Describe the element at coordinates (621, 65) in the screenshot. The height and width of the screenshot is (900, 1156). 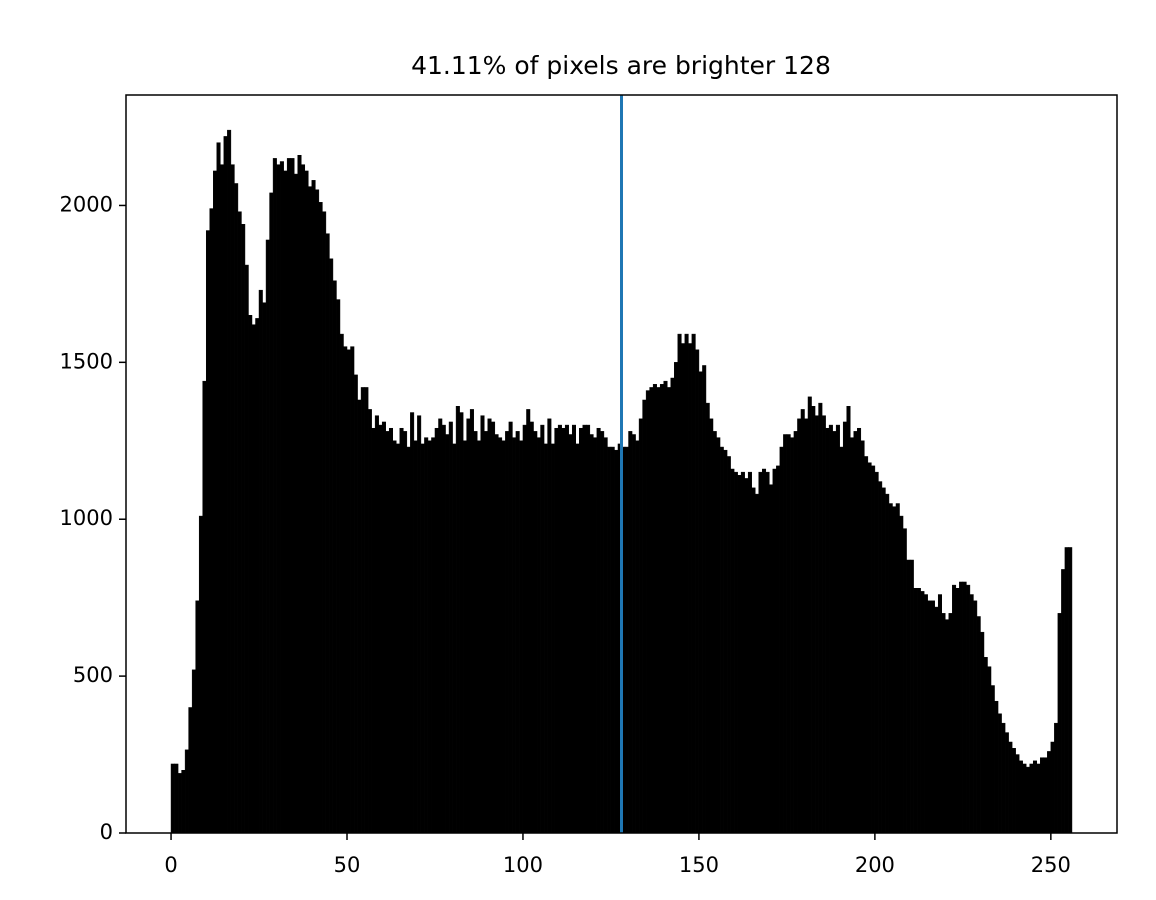
I see `chart-title: 41.11% of pixels are brighter 128` at that location.